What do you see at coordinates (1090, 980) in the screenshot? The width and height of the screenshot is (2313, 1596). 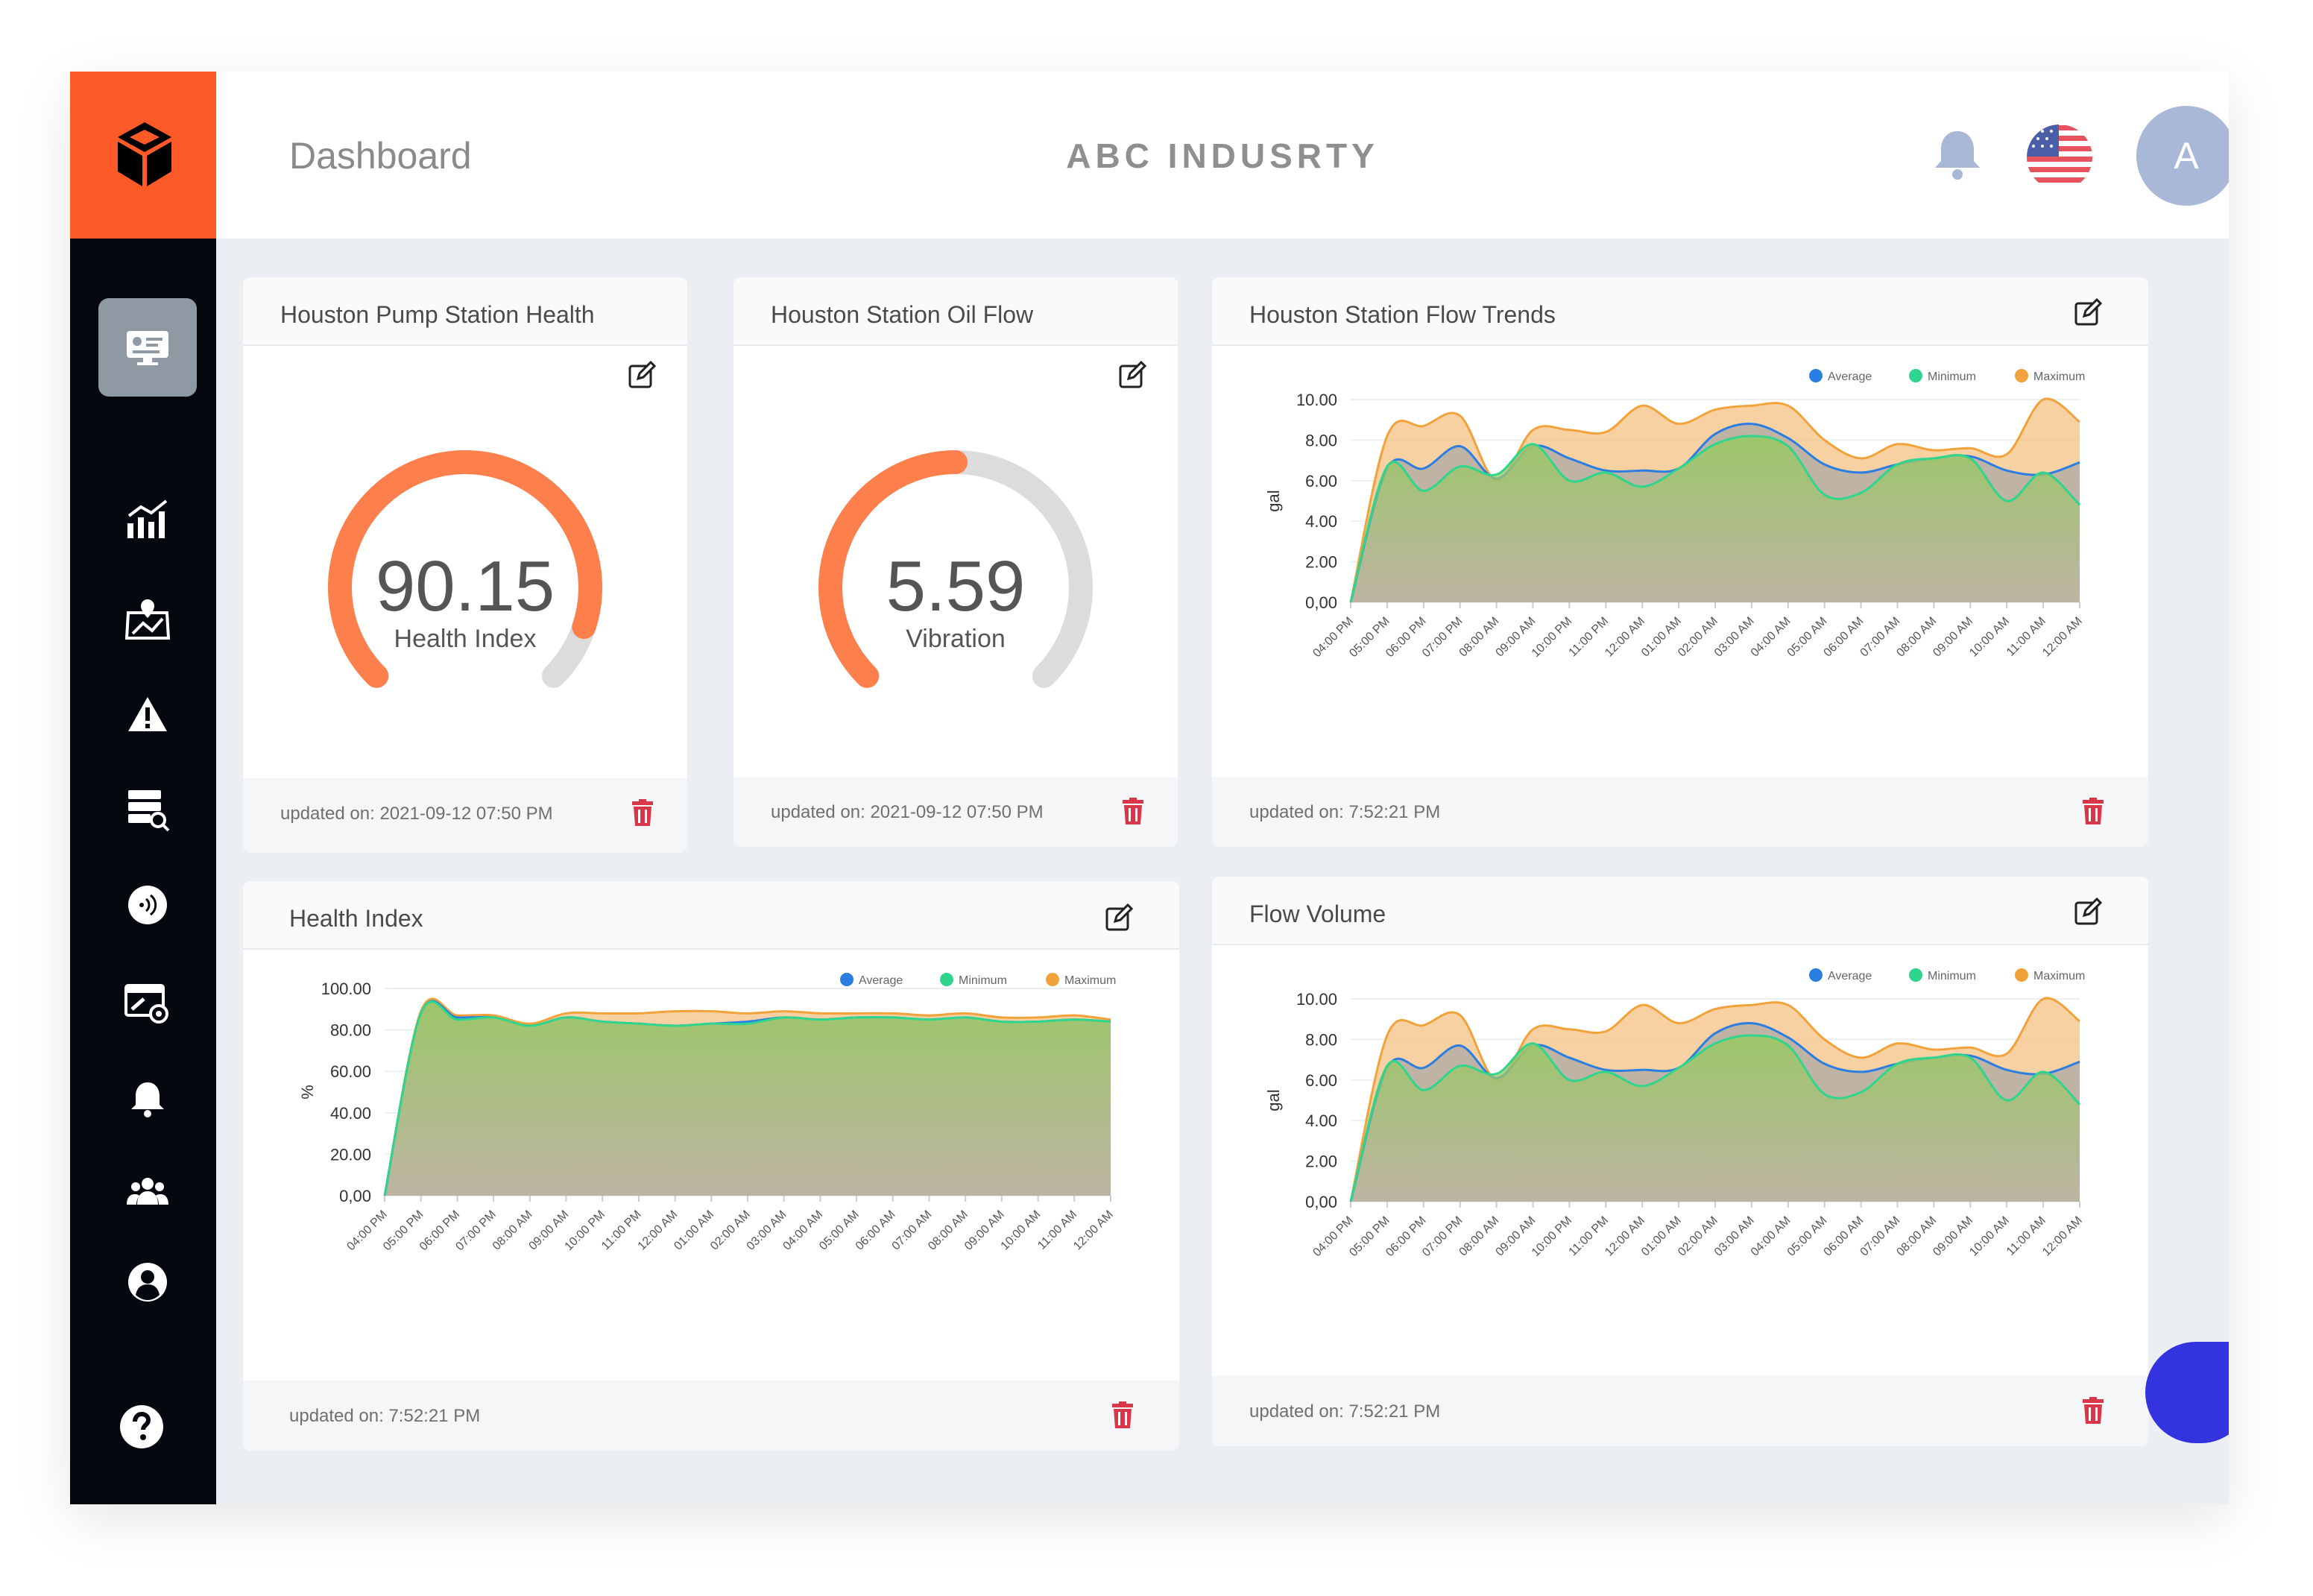 I see `legend-label: Maximum` at bounding box center [1090, 980].